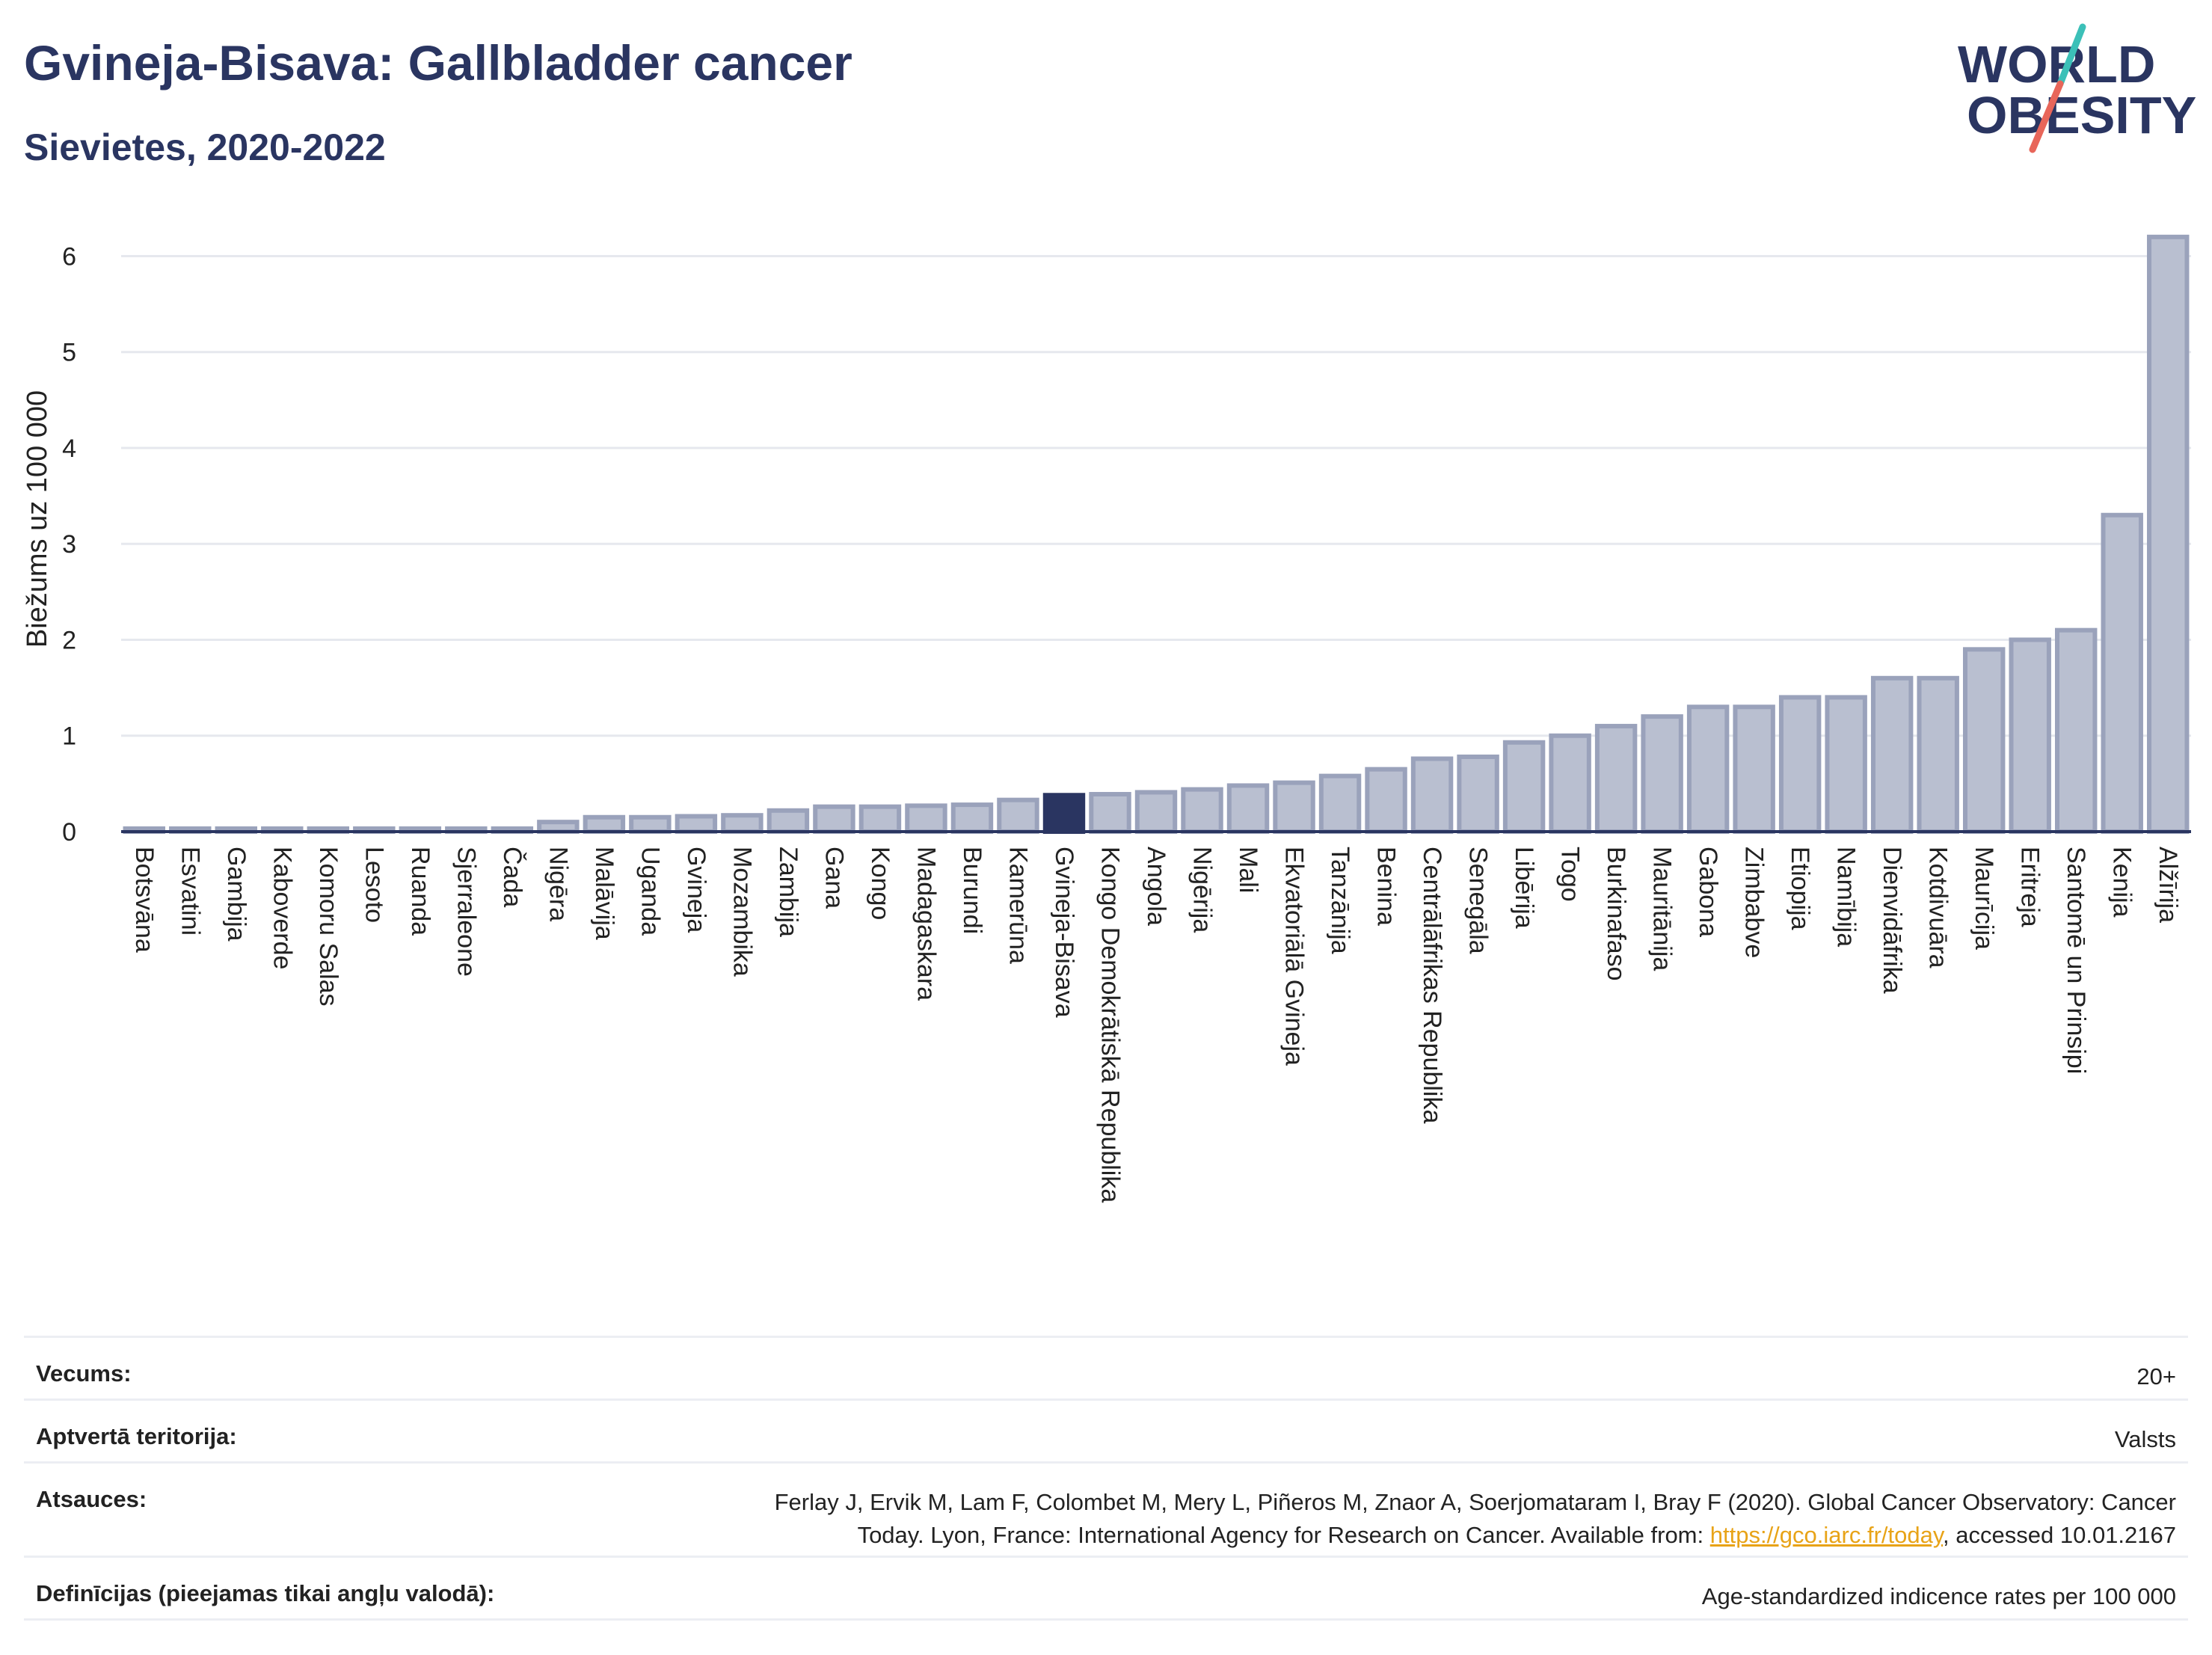  What do you see at coordinates (1156, 886) in the screenshot?
I see `x-tick-label: Angola` at bounding box center [1156, 886].